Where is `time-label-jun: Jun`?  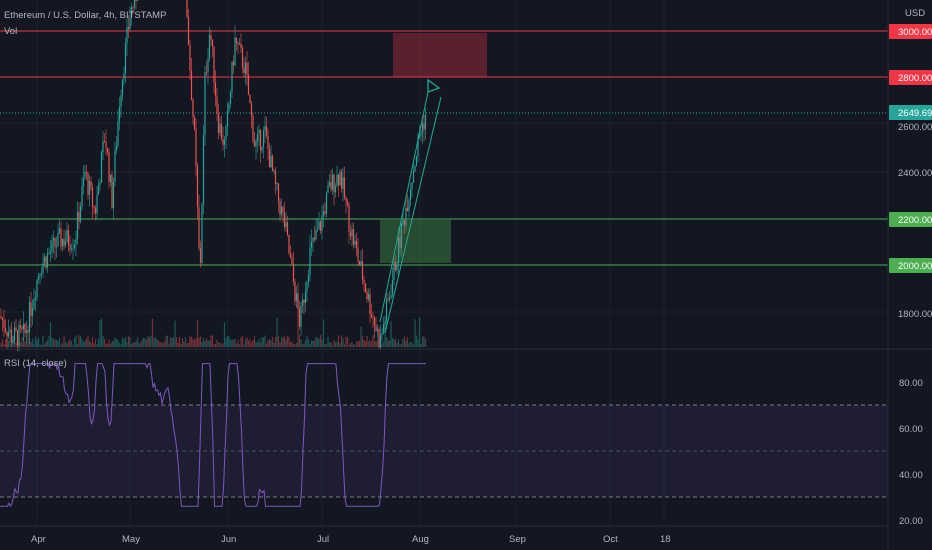 time-label-jun: Jun is located at coordinates (228, 539).